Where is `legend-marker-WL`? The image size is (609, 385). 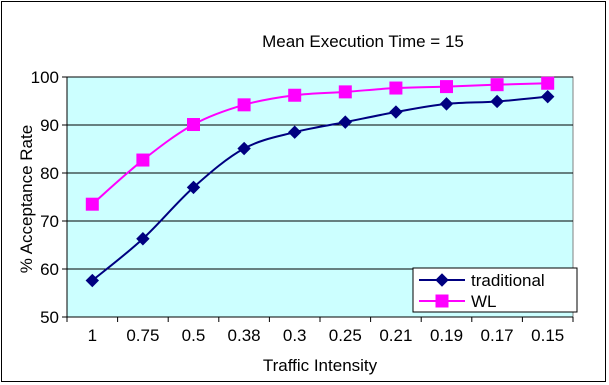
legend-marker-WL is located at coordinates (442, 301).